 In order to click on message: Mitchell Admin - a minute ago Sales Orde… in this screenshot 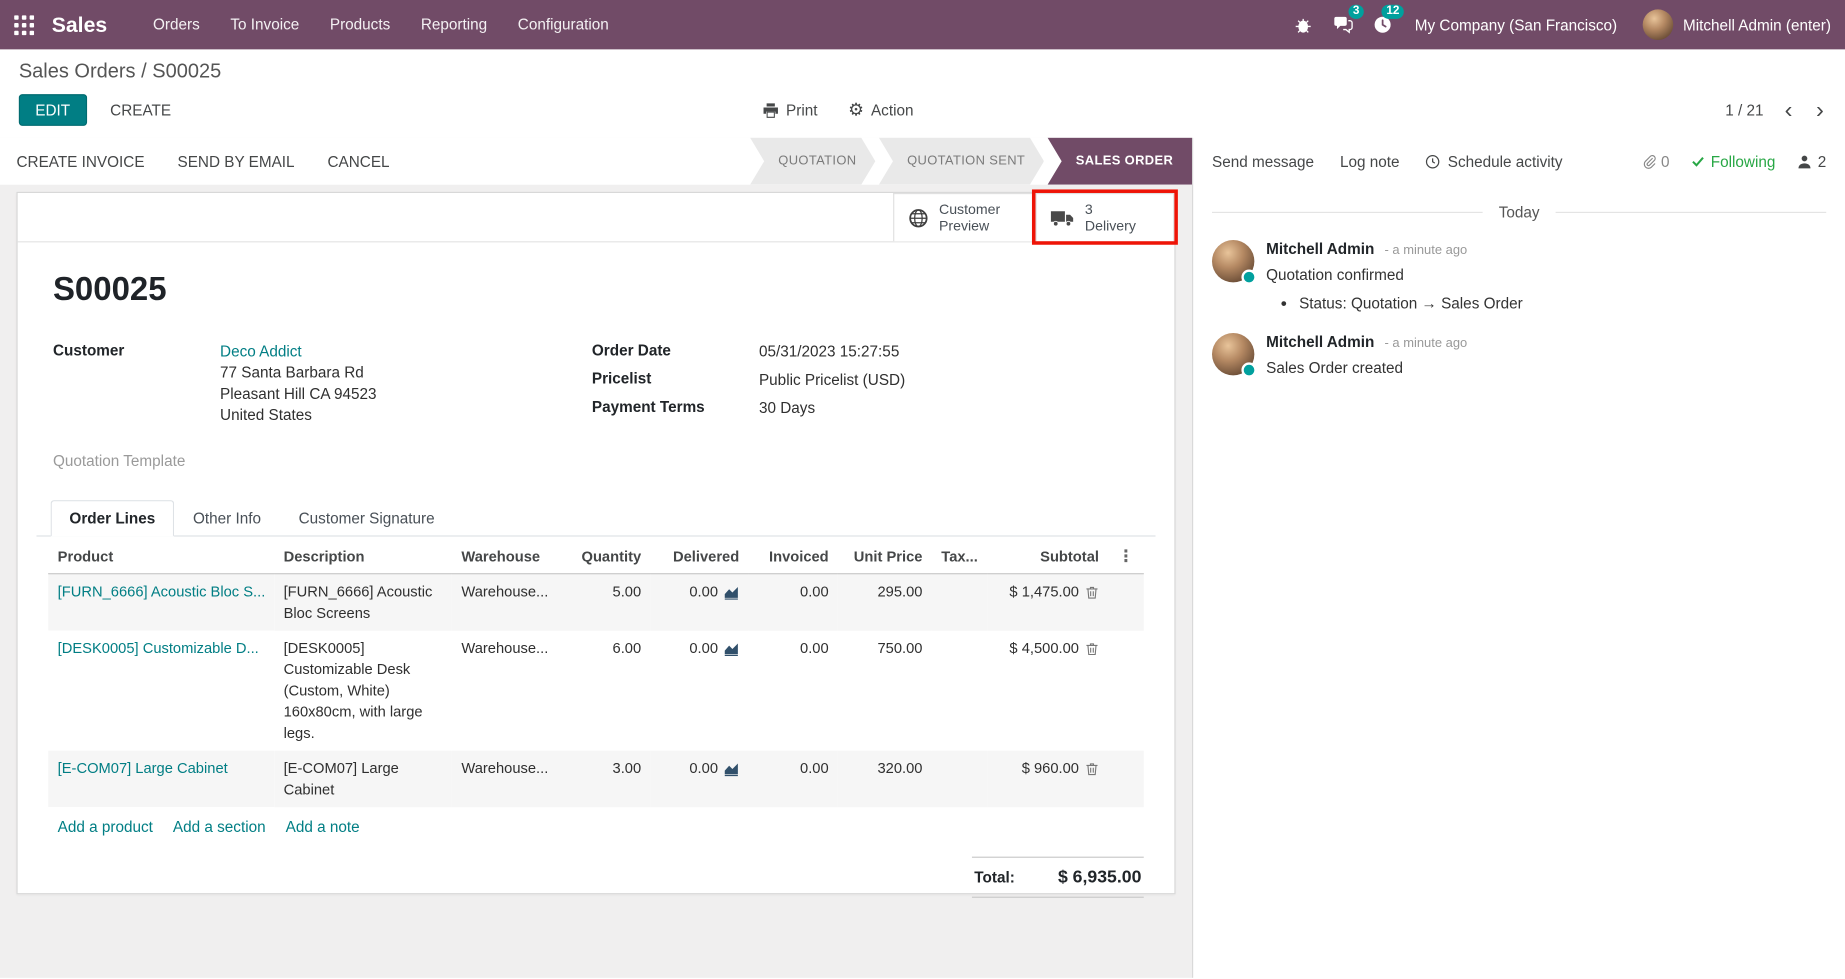, I will do `click(1519, 348)`.